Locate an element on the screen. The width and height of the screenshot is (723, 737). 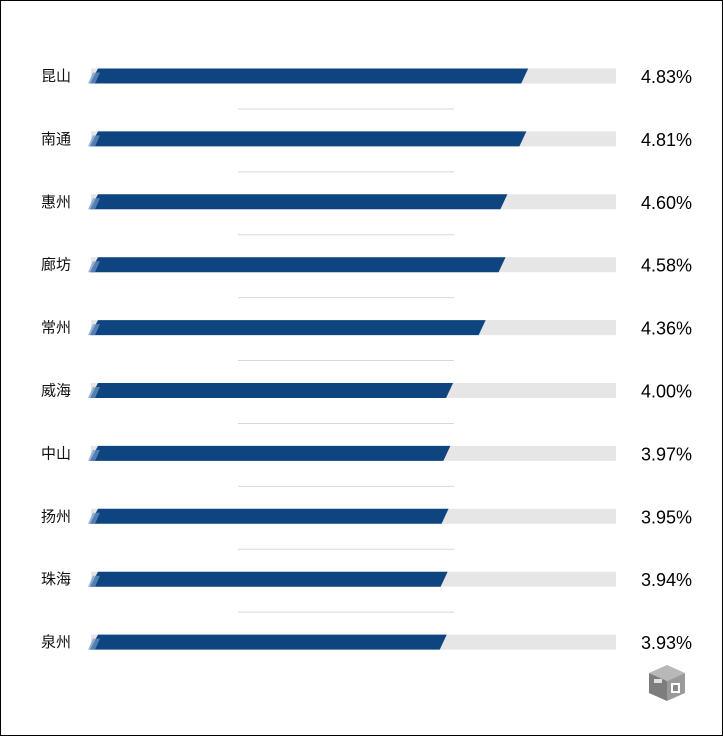
value-label: 3.93% is located at coordinates (666, 643).